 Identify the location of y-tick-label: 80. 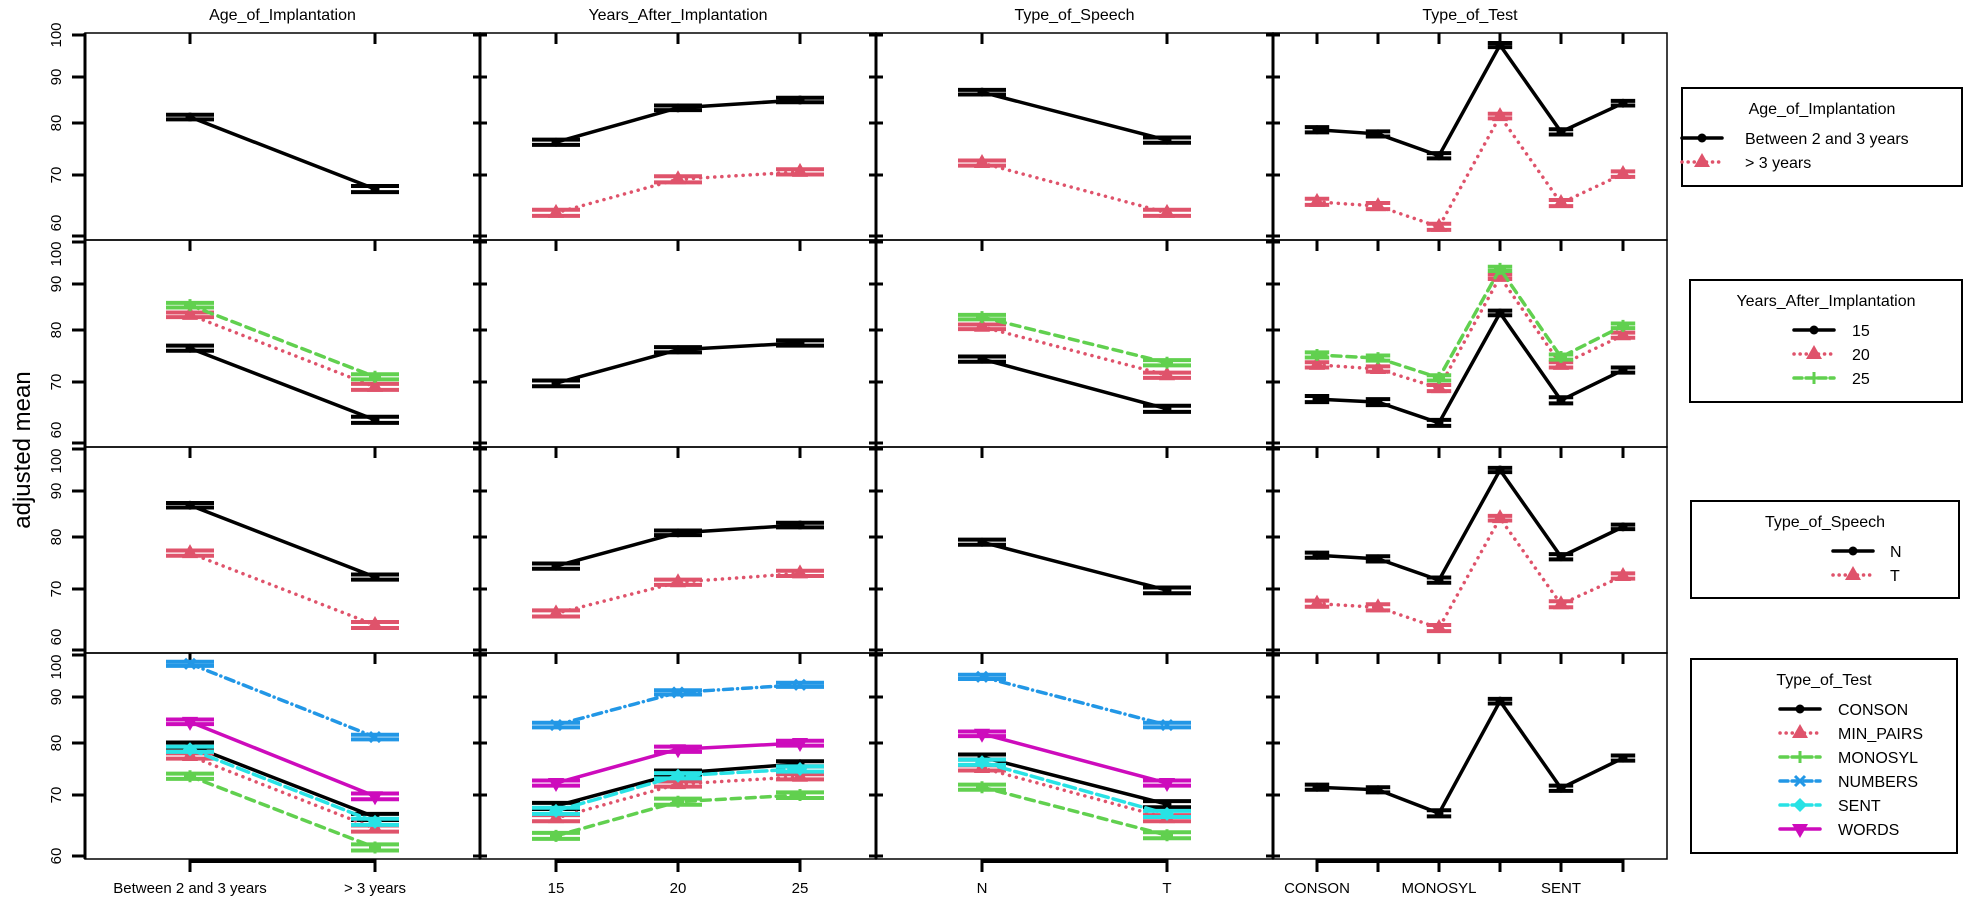
(56, 743).